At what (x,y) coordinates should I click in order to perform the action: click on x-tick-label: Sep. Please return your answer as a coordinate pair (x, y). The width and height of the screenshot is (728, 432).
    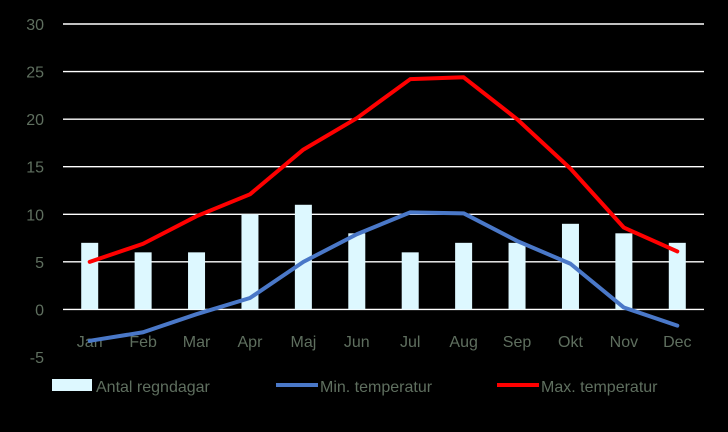
    Looking at the image, I should click on (517, 342).